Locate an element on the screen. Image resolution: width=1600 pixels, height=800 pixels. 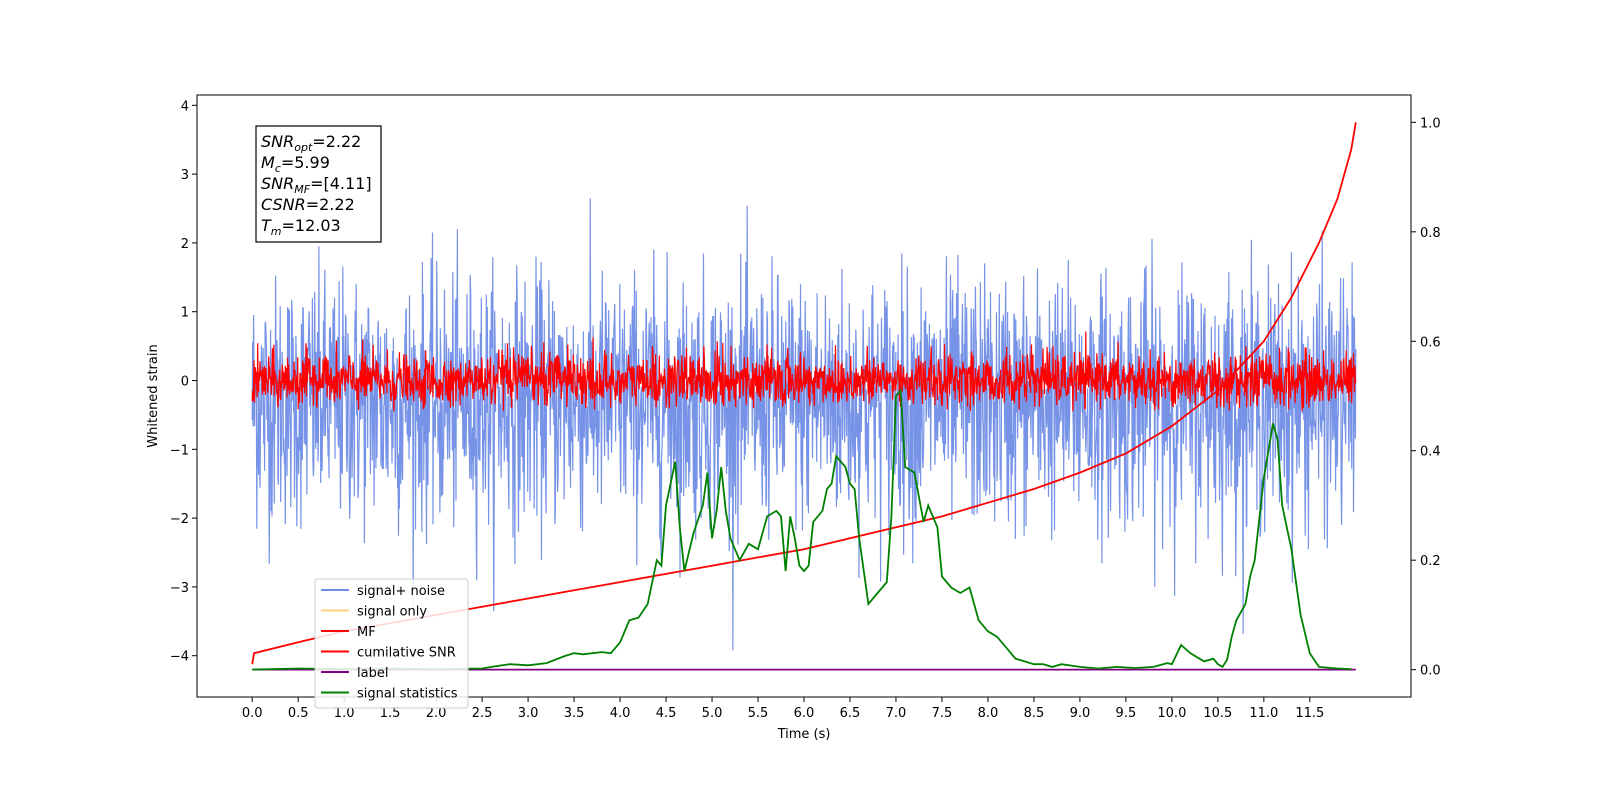
x-tick-label: 1.5 is located at coordinates (390, 713).